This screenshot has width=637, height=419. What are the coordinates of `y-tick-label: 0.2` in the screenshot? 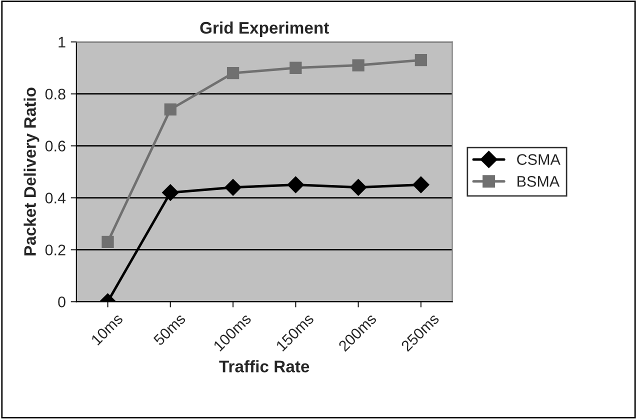 It's located at (55, 250).